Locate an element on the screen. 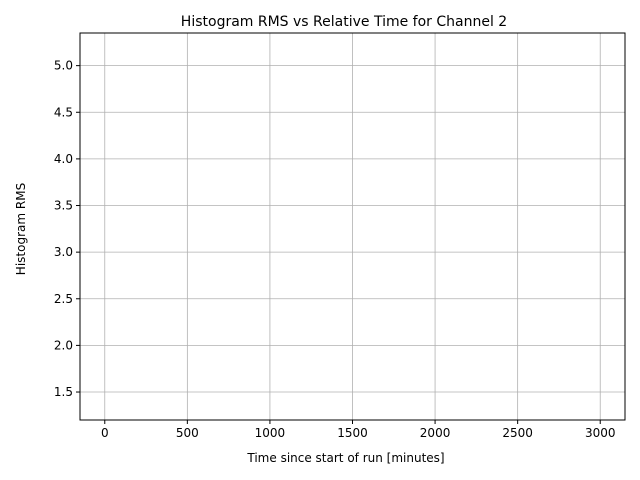 The width and height of the screenshot is (640, 480). y-tick-label: 2.5 is located at coordinates (63, 299).